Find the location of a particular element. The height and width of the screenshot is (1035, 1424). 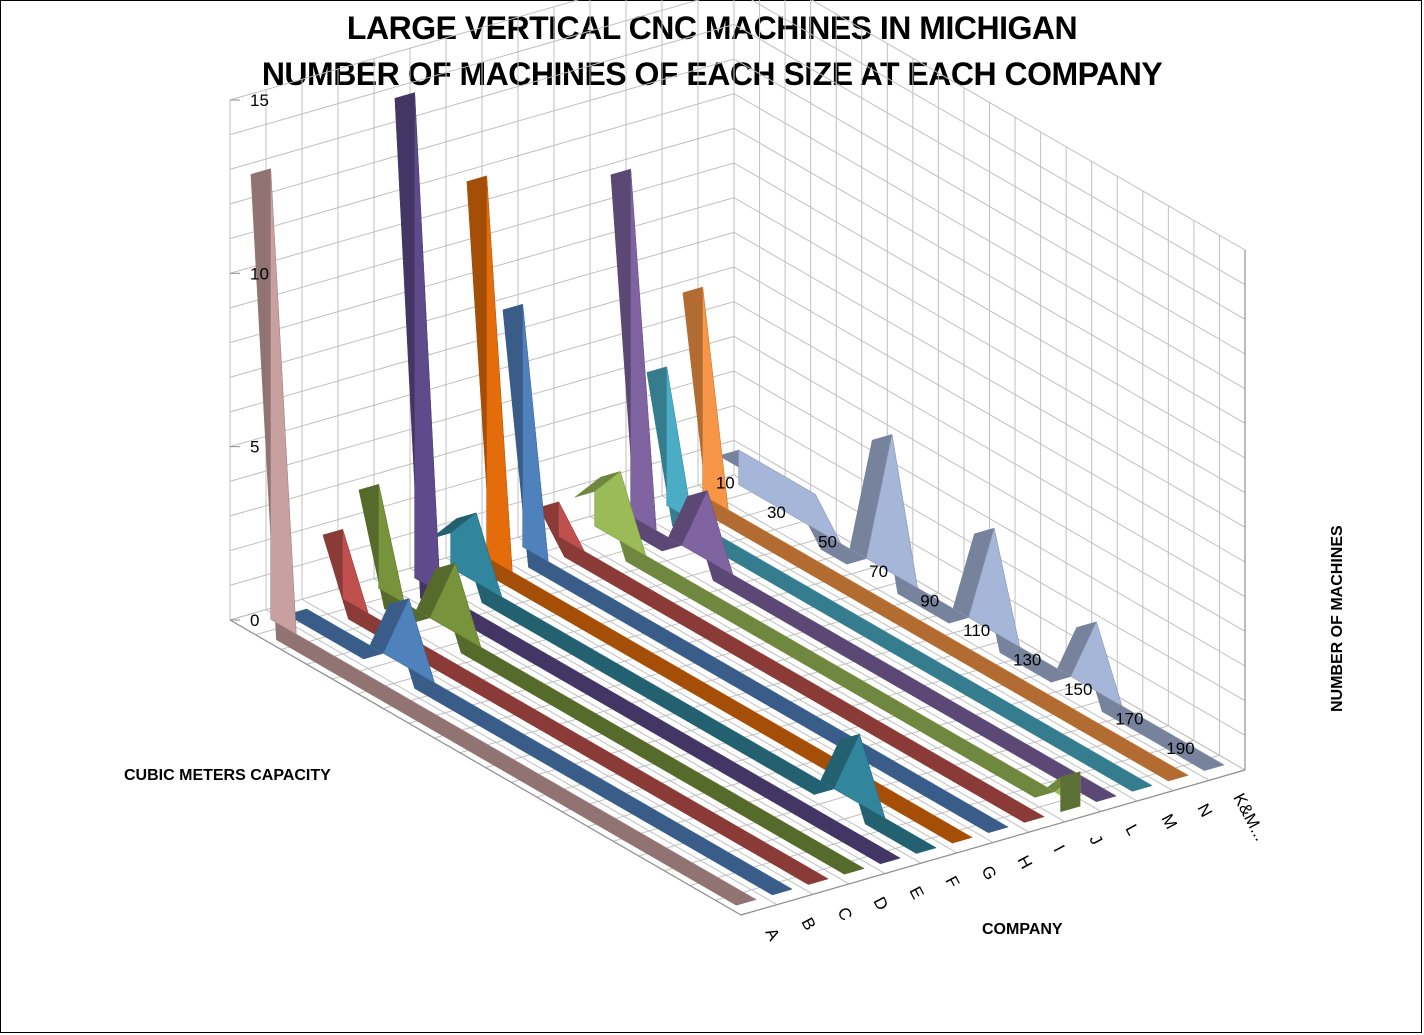

capacity-tick-label: 10 is located at coordinates (725, 482).